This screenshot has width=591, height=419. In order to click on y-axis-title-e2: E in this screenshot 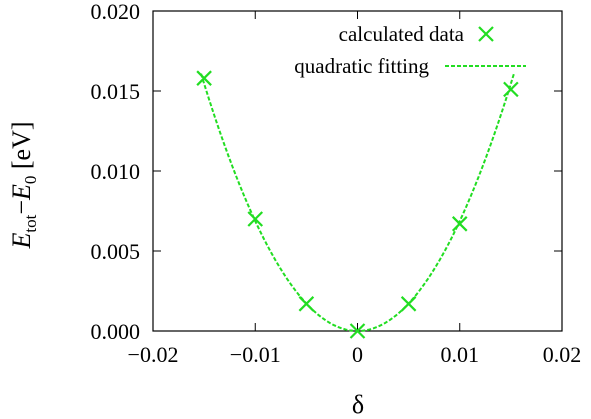, I will do `click(21, 192)`.